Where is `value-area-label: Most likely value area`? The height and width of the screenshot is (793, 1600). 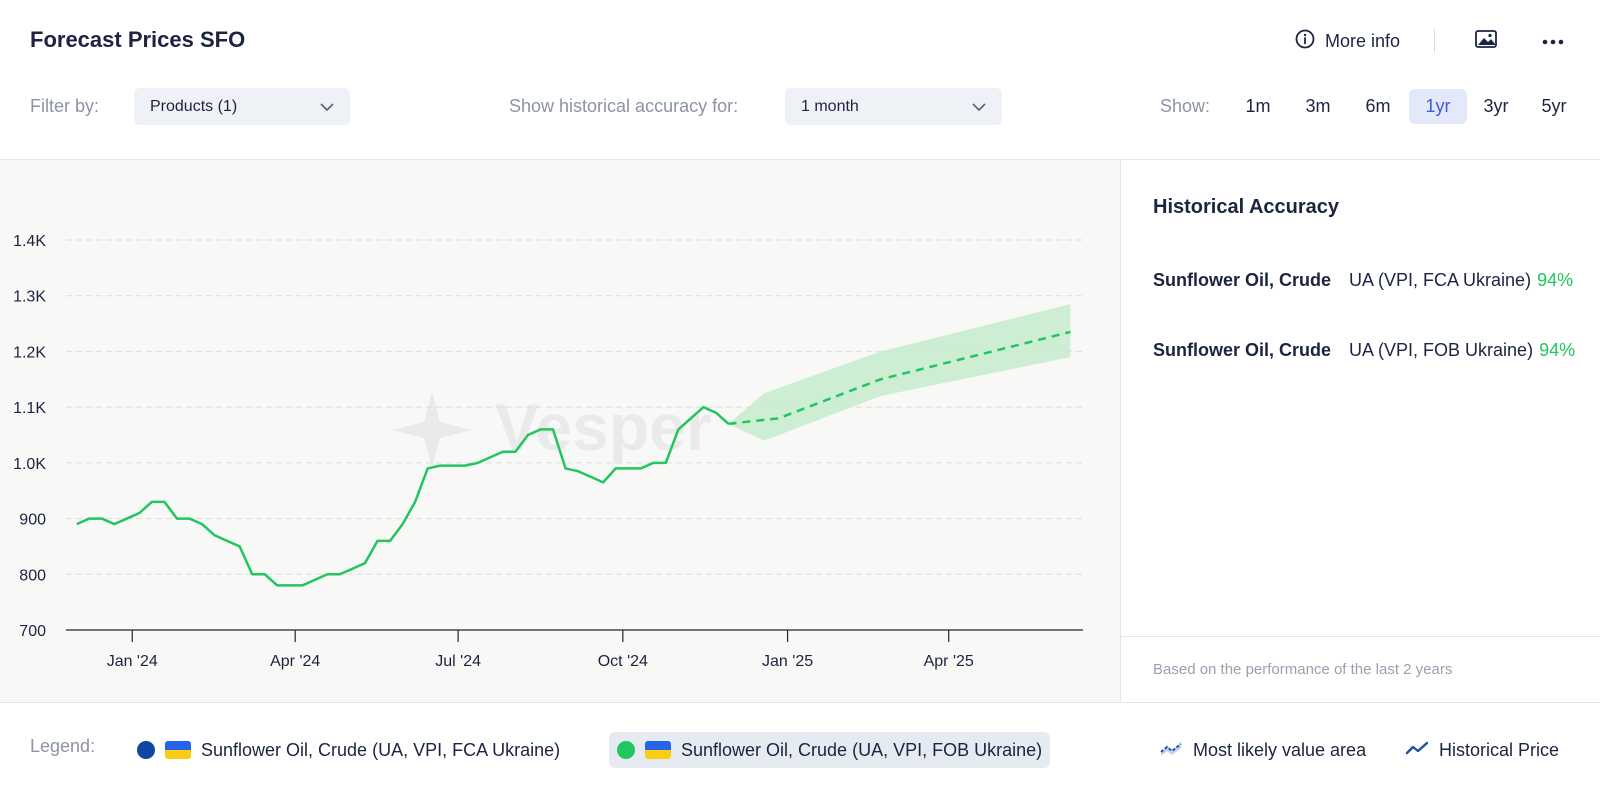 value-area-label: Most likely value area is located at coordinates (1280, 749).